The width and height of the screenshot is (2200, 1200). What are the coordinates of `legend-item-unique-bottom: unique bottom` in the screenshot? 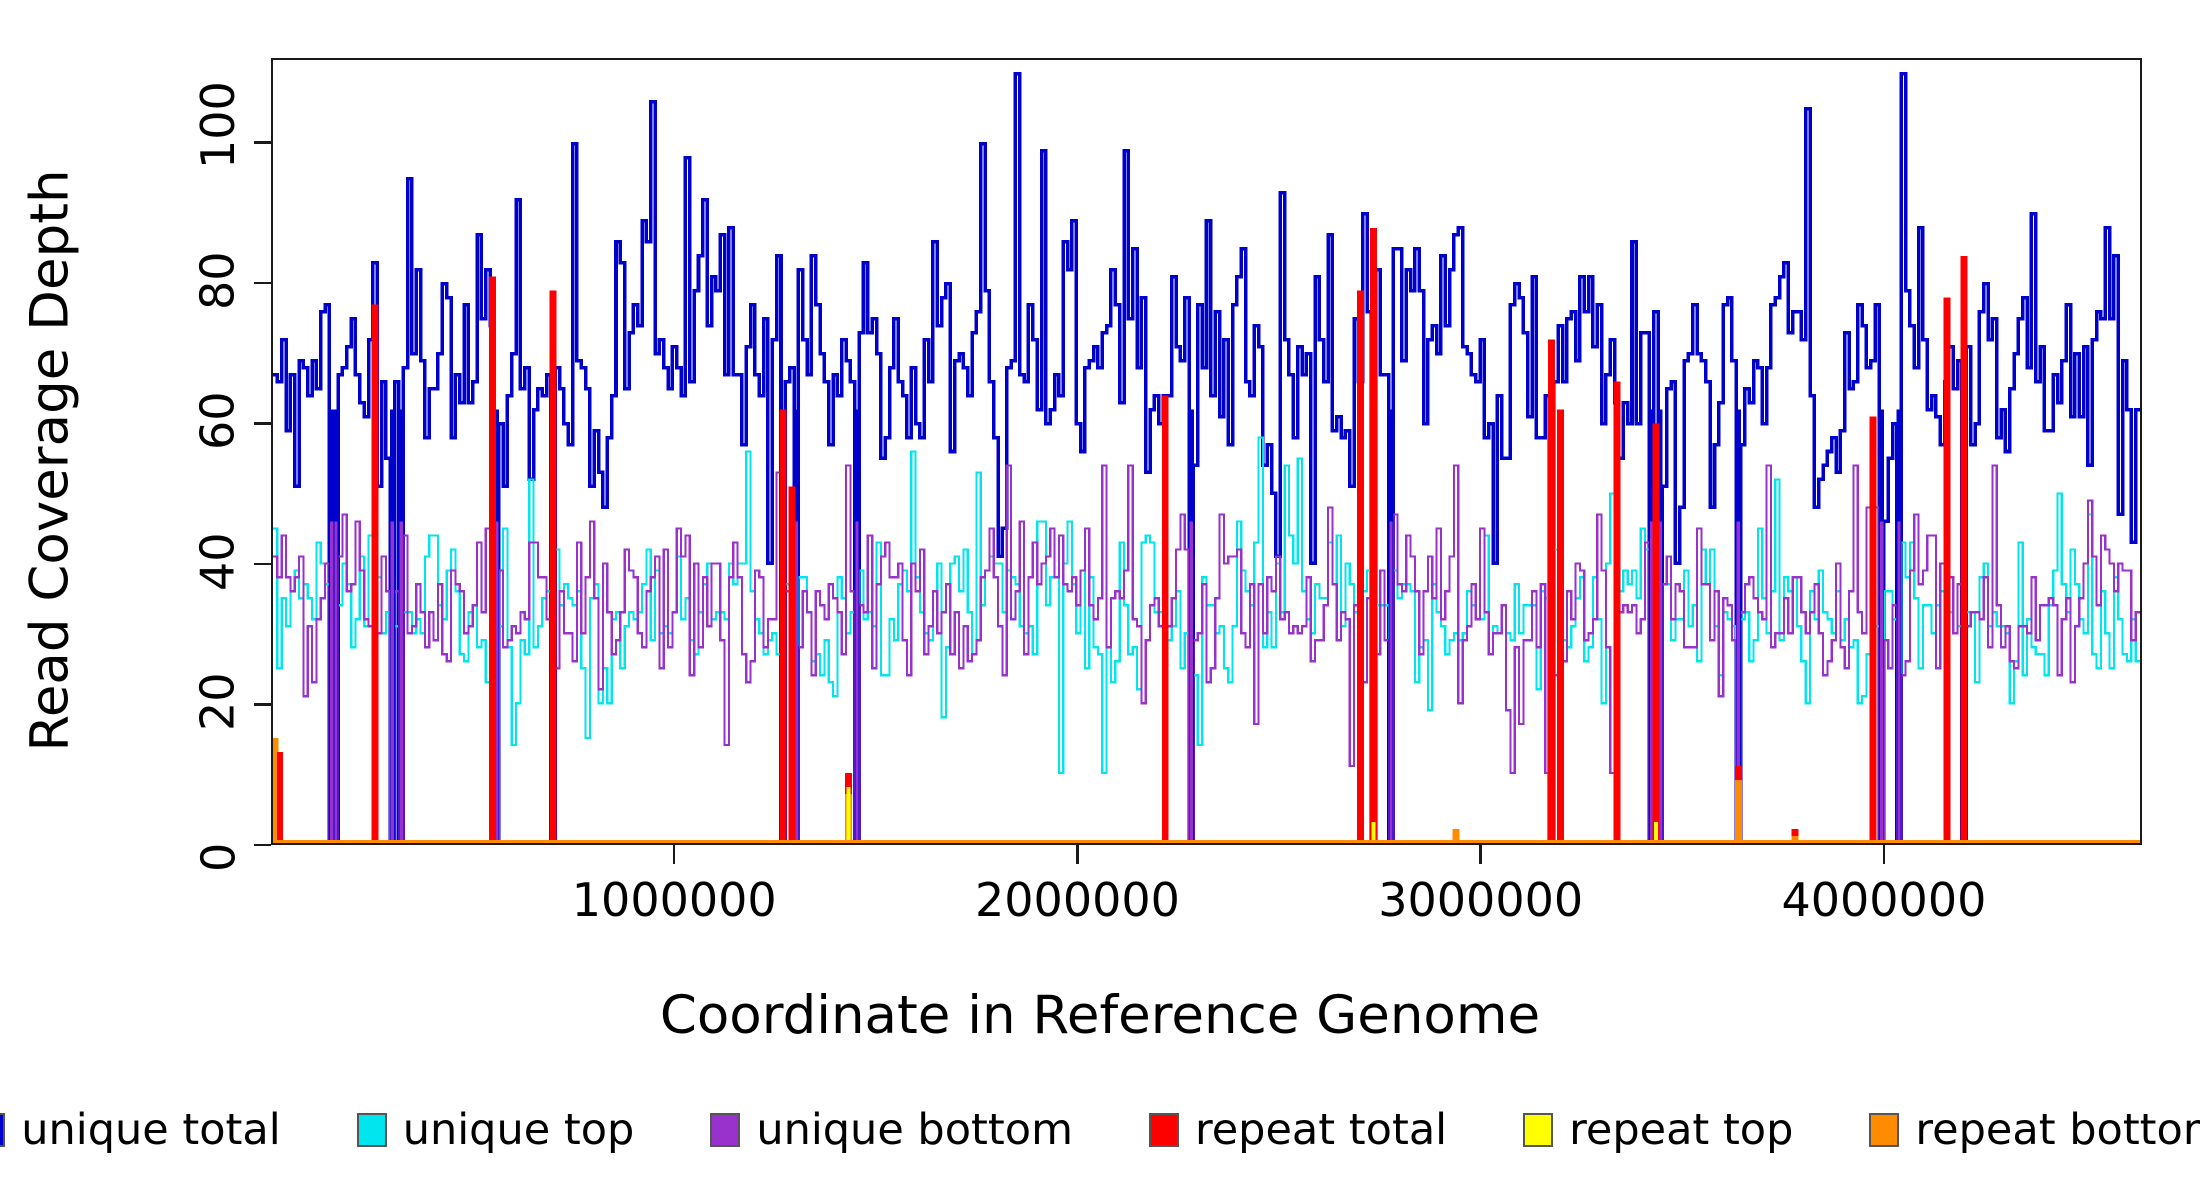 It's located at (891, 1130).